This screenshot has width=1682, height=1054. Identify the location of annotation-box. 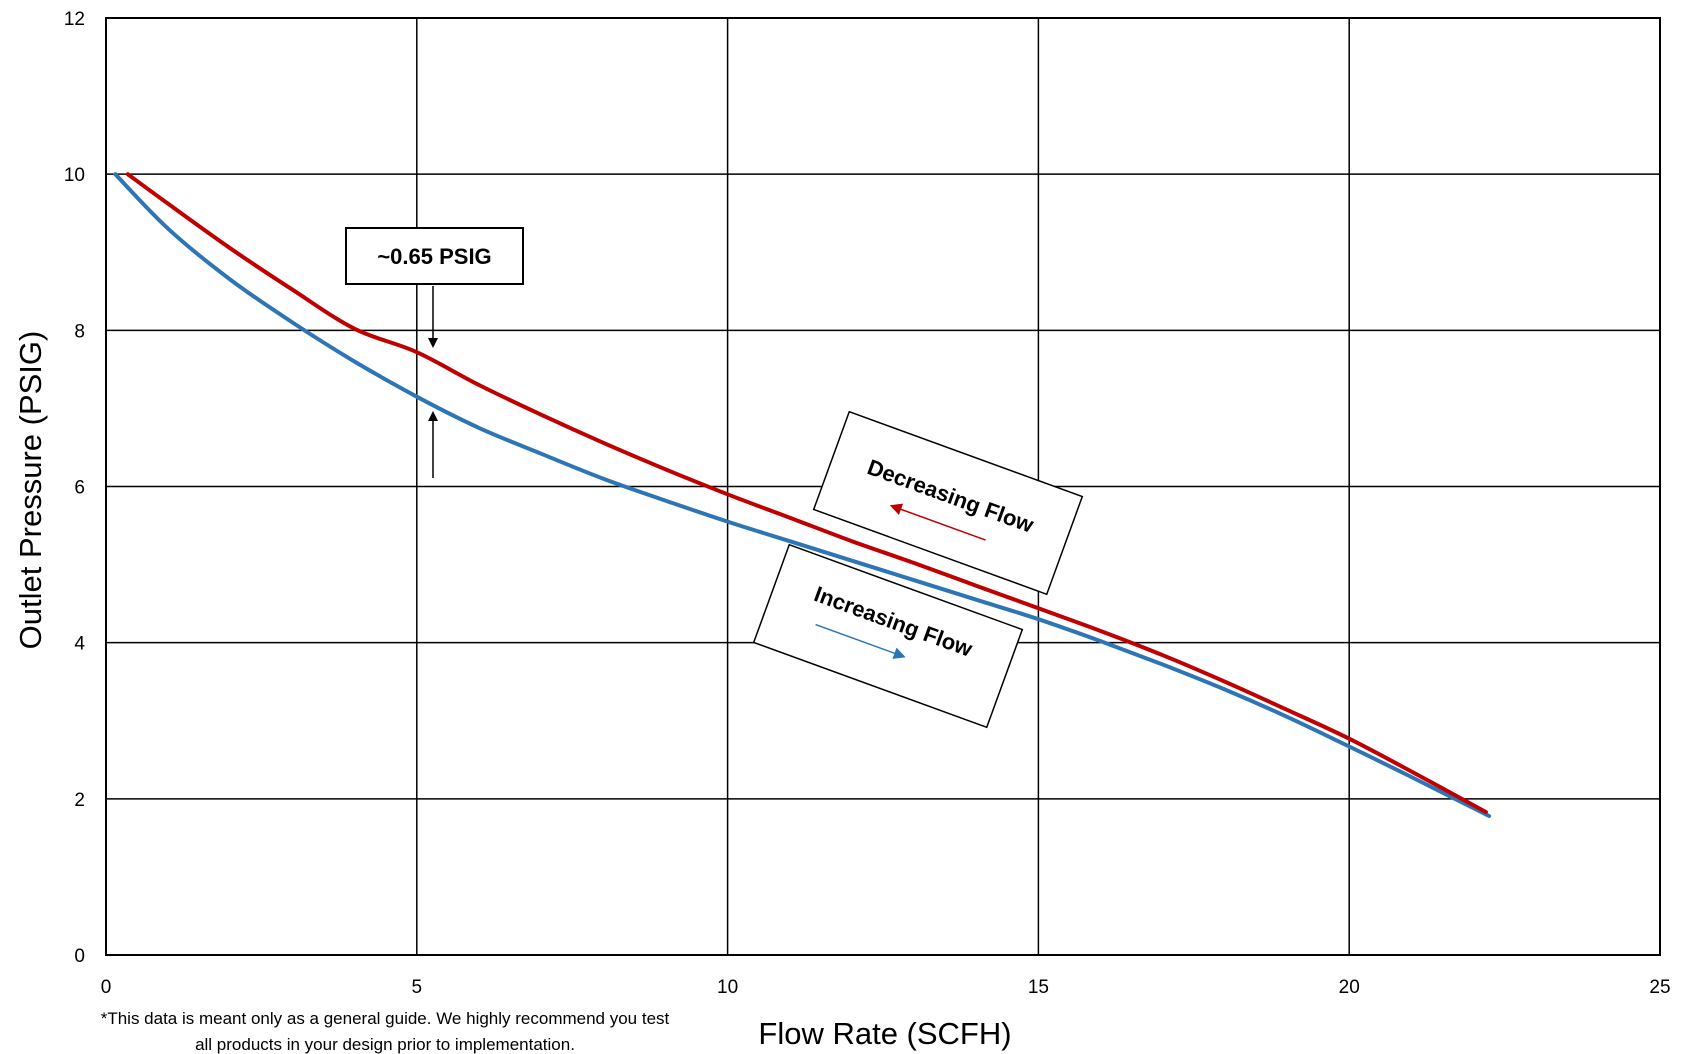
(434, 256).